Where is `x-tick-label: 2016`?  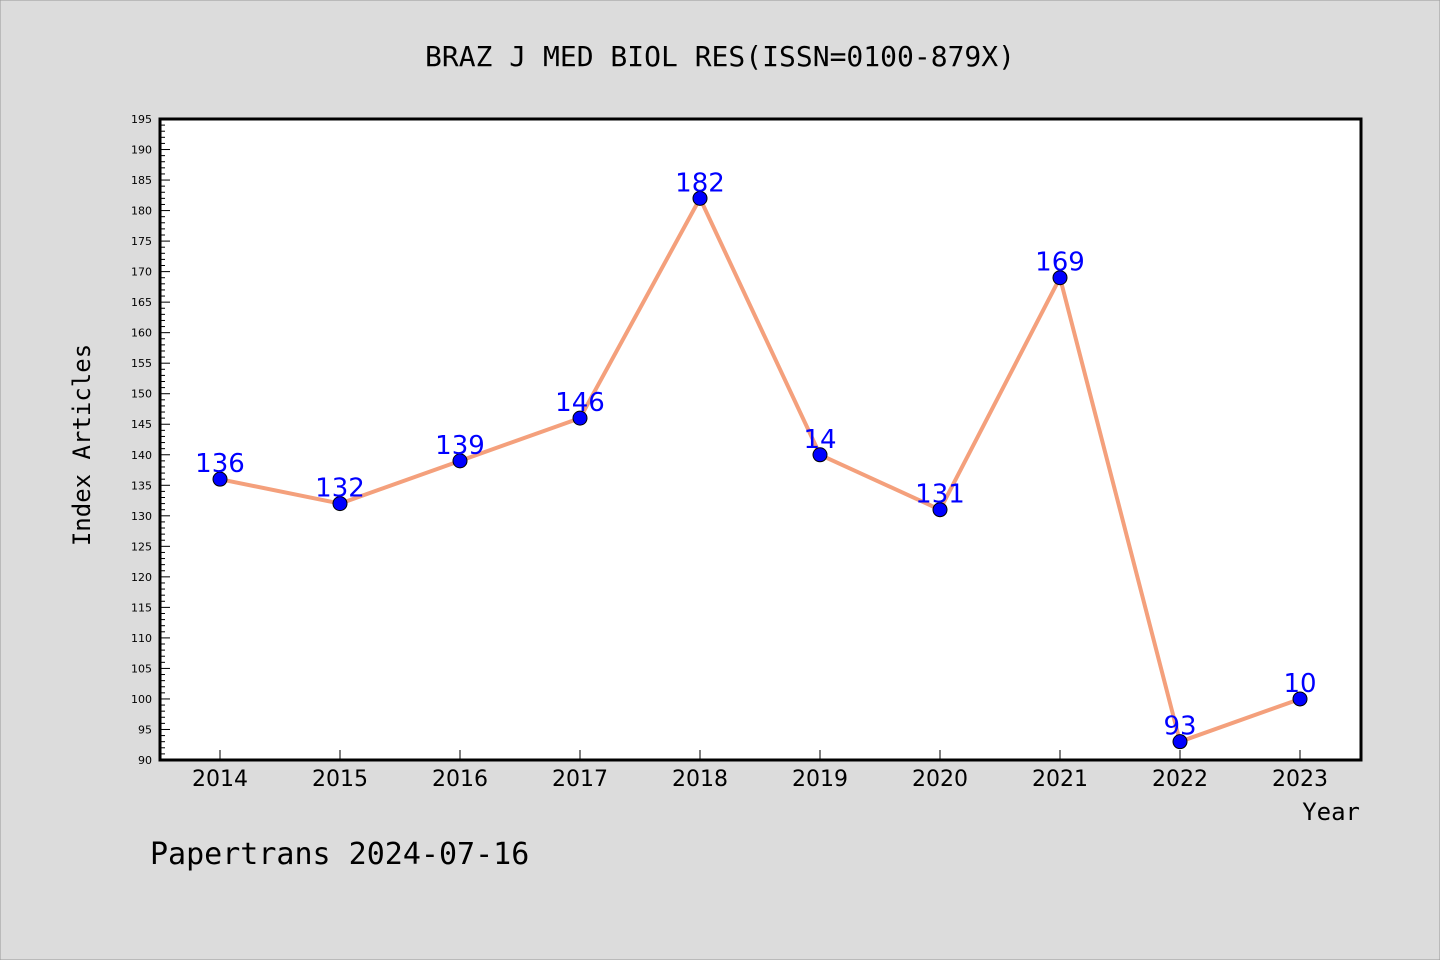 x-tick-label: 2016 is located at coordinates (460, 779).